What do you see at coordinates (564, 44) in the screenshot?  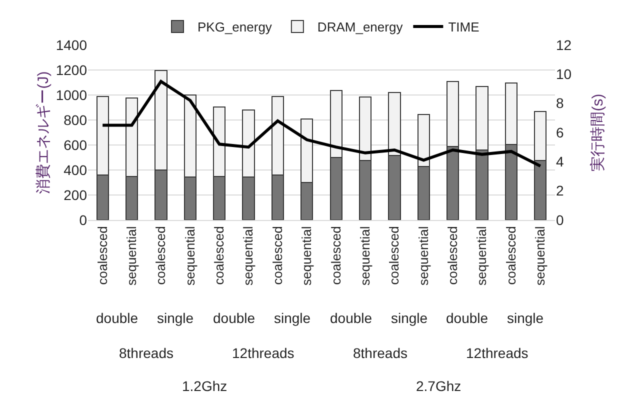 I see `y2-tick-label: 12` at bounding box center [564, 44].